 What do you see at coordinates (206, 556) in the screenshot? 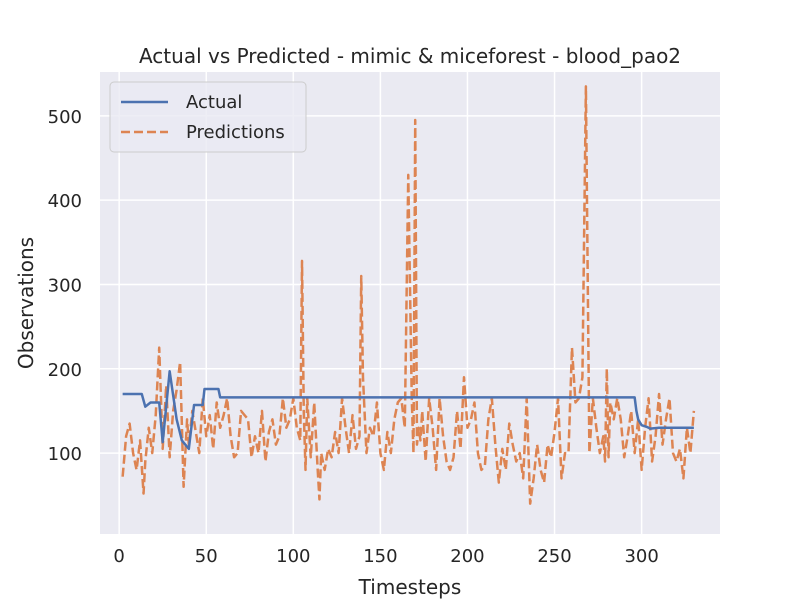
I see `x-tick-label: 50` at bounding box center [206, 556].